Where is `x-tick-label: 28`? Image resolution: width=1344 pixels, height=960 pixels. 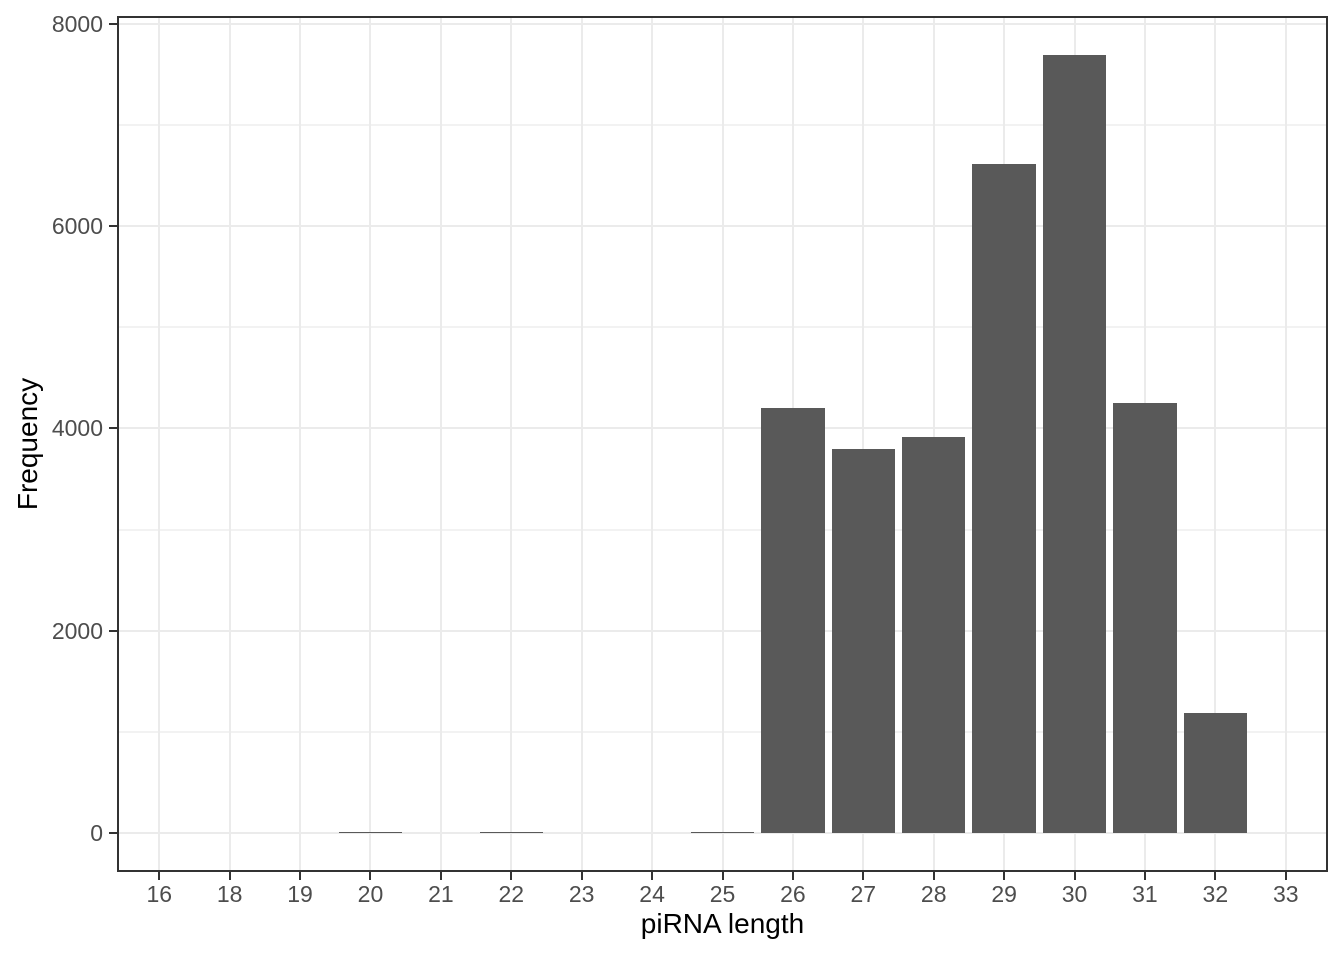 x-tick-label: 28 is located at coordinates (933, 894).